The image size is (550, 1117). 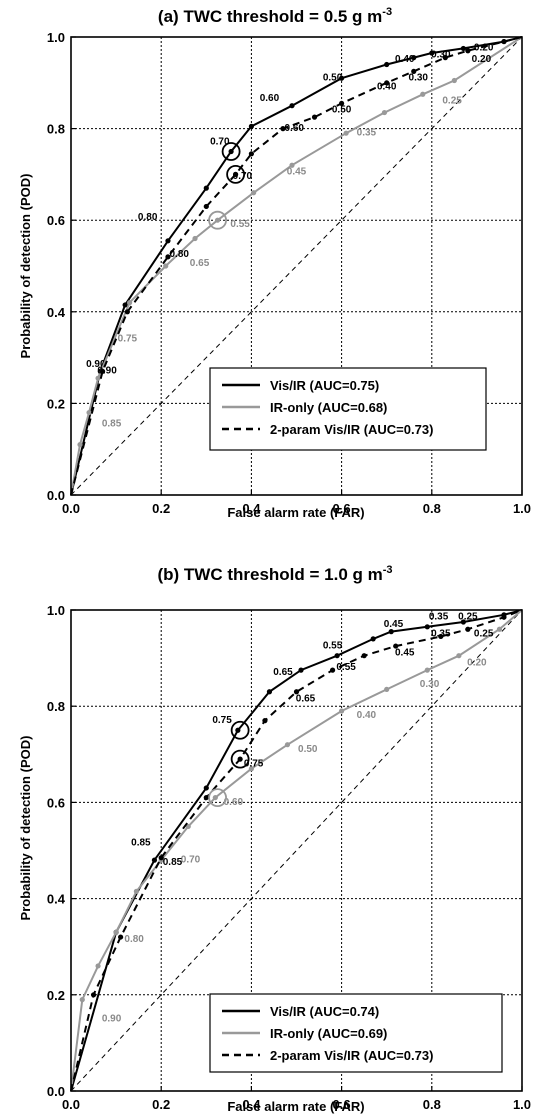 I want to click on x-axis-label: False alarm rate (FAR), so click(x=295, y=512).